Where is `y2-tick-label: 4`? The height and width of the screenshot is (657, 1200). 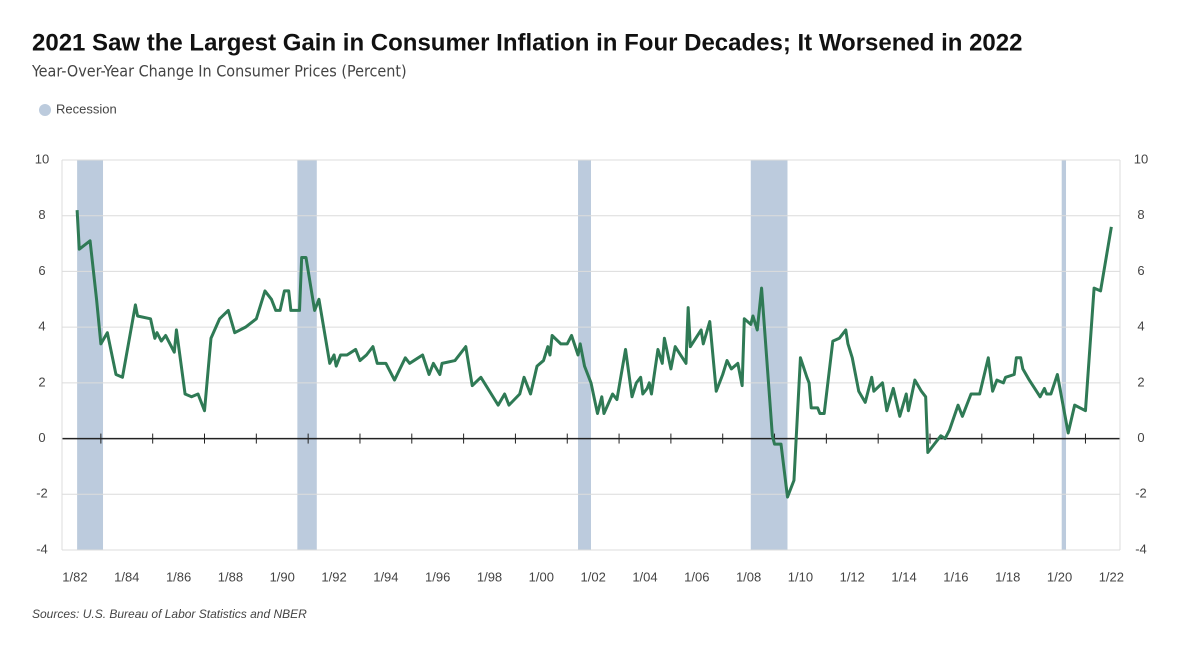
y2-tick-label: 4 is located at coordinates (1140, 326).